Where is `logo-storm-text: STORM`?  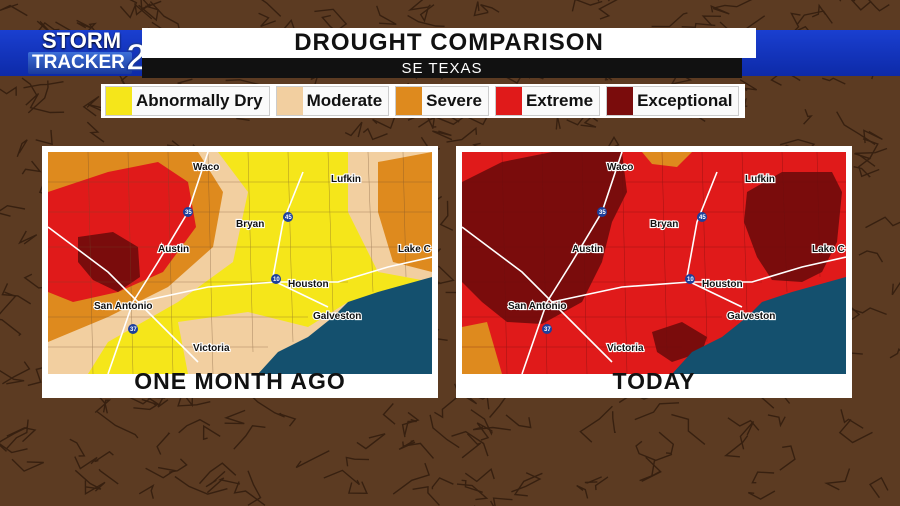 logo-storm-text: STORM is located at coordinates (82, 40).